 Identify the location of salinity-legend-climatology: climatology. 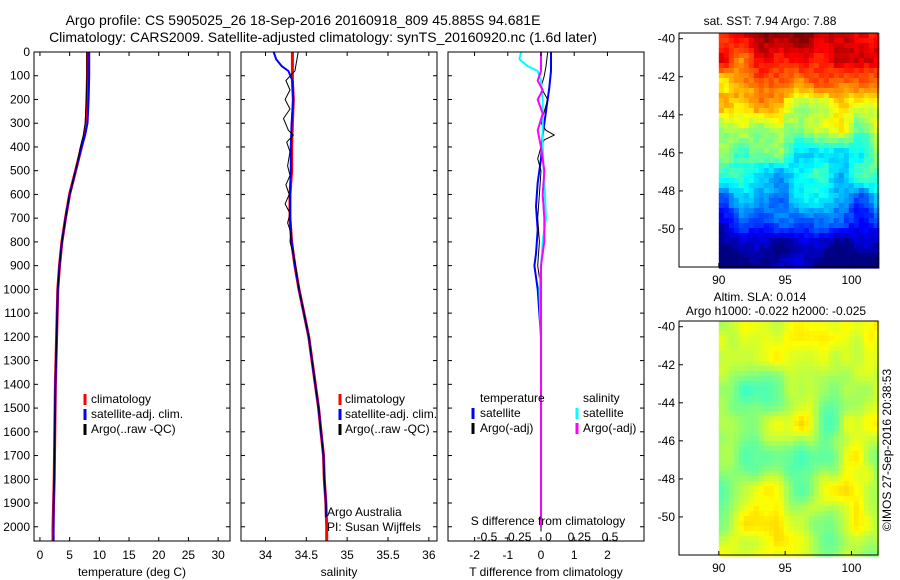
(375, 399).